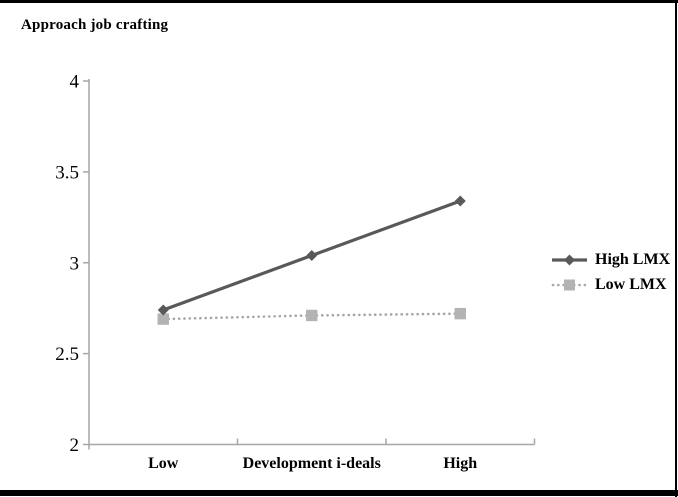 This screenshot has width=678, height=497. What do you see at coordinates (339, 1) in the screenshot?
I see `top-rule` at bounding box center [339, 1].